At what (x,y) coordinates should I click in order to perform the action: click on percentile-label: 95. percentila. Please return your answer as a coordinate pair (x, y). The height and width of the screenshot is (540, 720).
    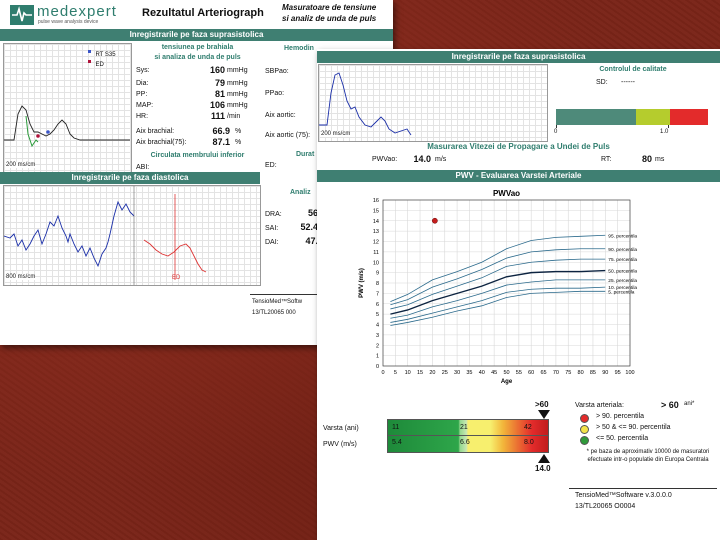
    Looking at the image, I should click on (622, 236).